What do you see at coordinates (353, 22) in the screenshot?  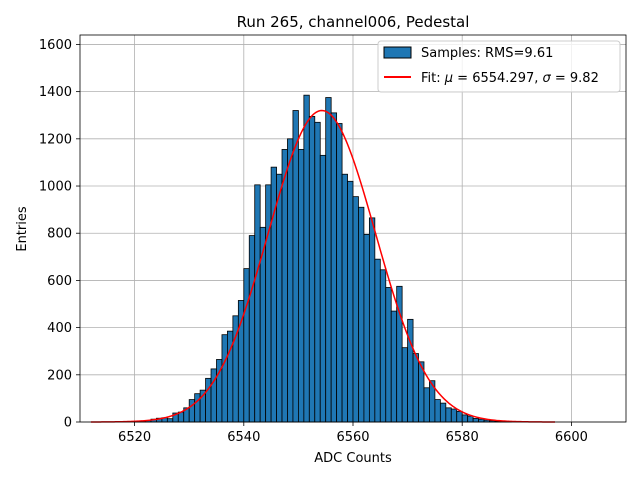 I see `chart-title: Run 265, channel006, Pedestal` at bounding box center [353, 22].